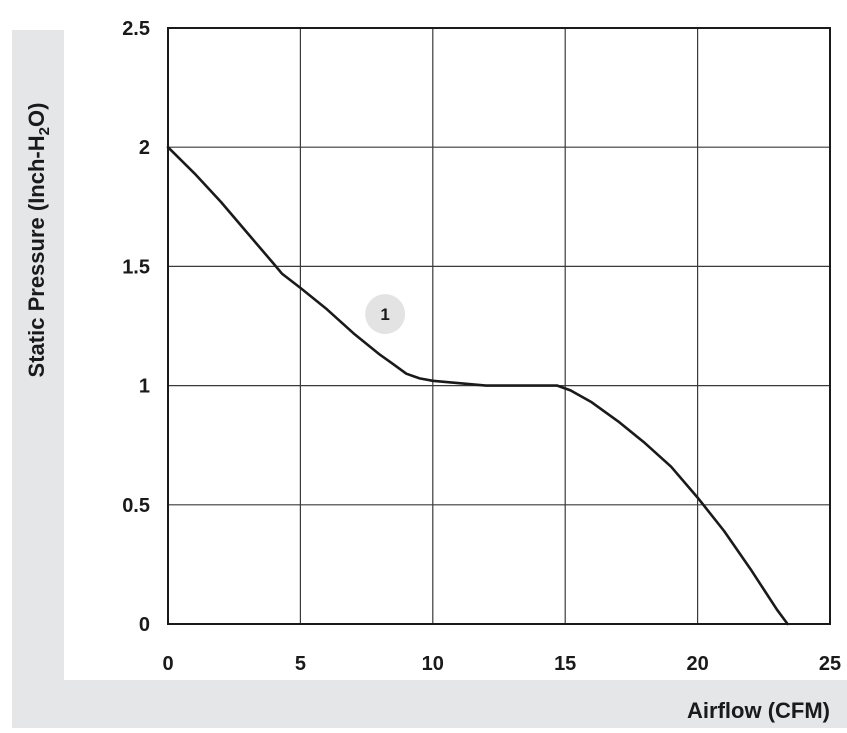  I want to click on x-axis-label: Airflow (CFM), so click(758, 710).